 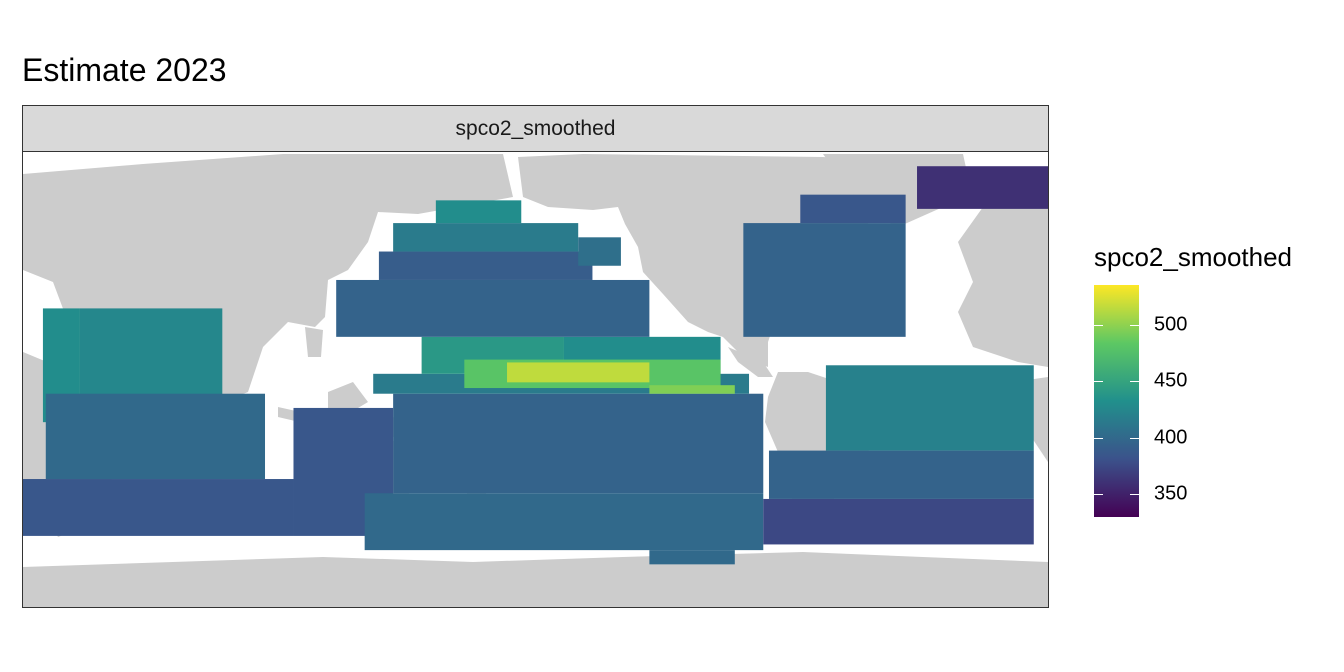 What do you see at coordinates (314, 342) in the screenshot?
I see `land-philippines` at bounding box center [314, 342].